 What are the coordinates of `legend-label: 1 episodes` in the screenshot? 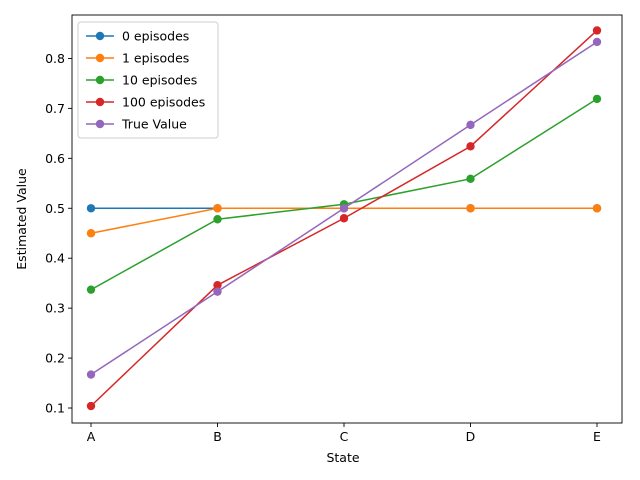 It's located at (155, 58).